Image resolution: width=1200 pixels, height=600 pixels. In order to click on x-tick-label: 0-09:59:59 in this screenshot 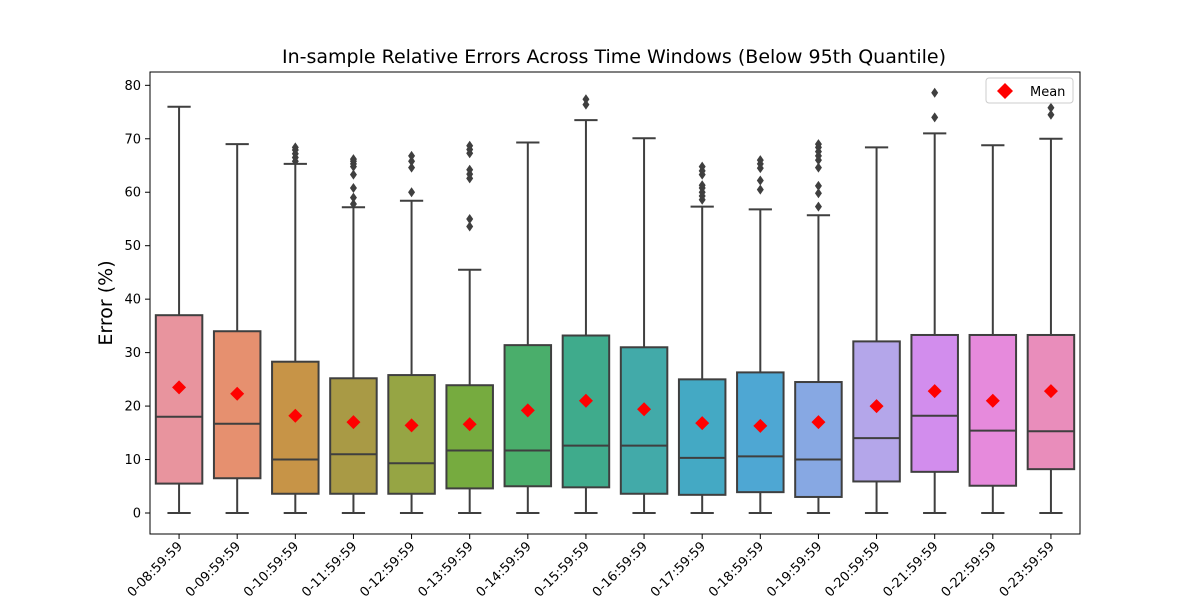, I will do `click(213, 569)`.